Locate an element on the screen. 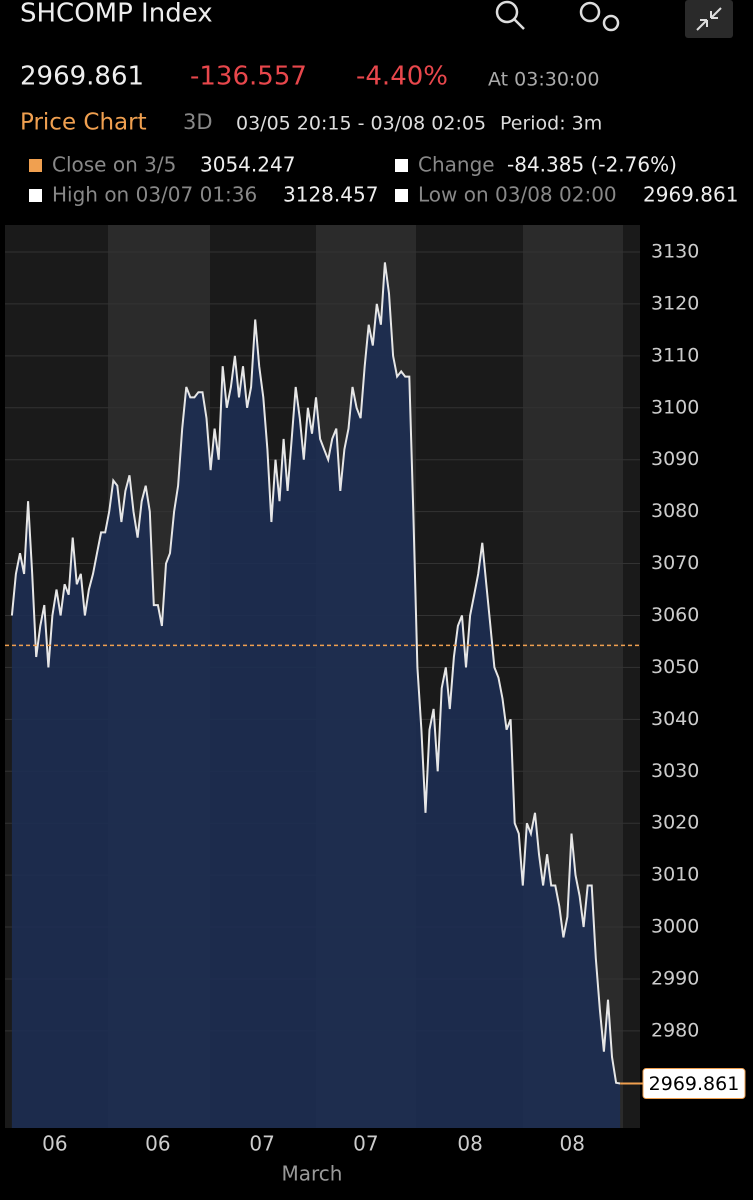 This screenshot has height=1200, width=753. y-tick-label: 3040 is located at coordinates (675, 719).